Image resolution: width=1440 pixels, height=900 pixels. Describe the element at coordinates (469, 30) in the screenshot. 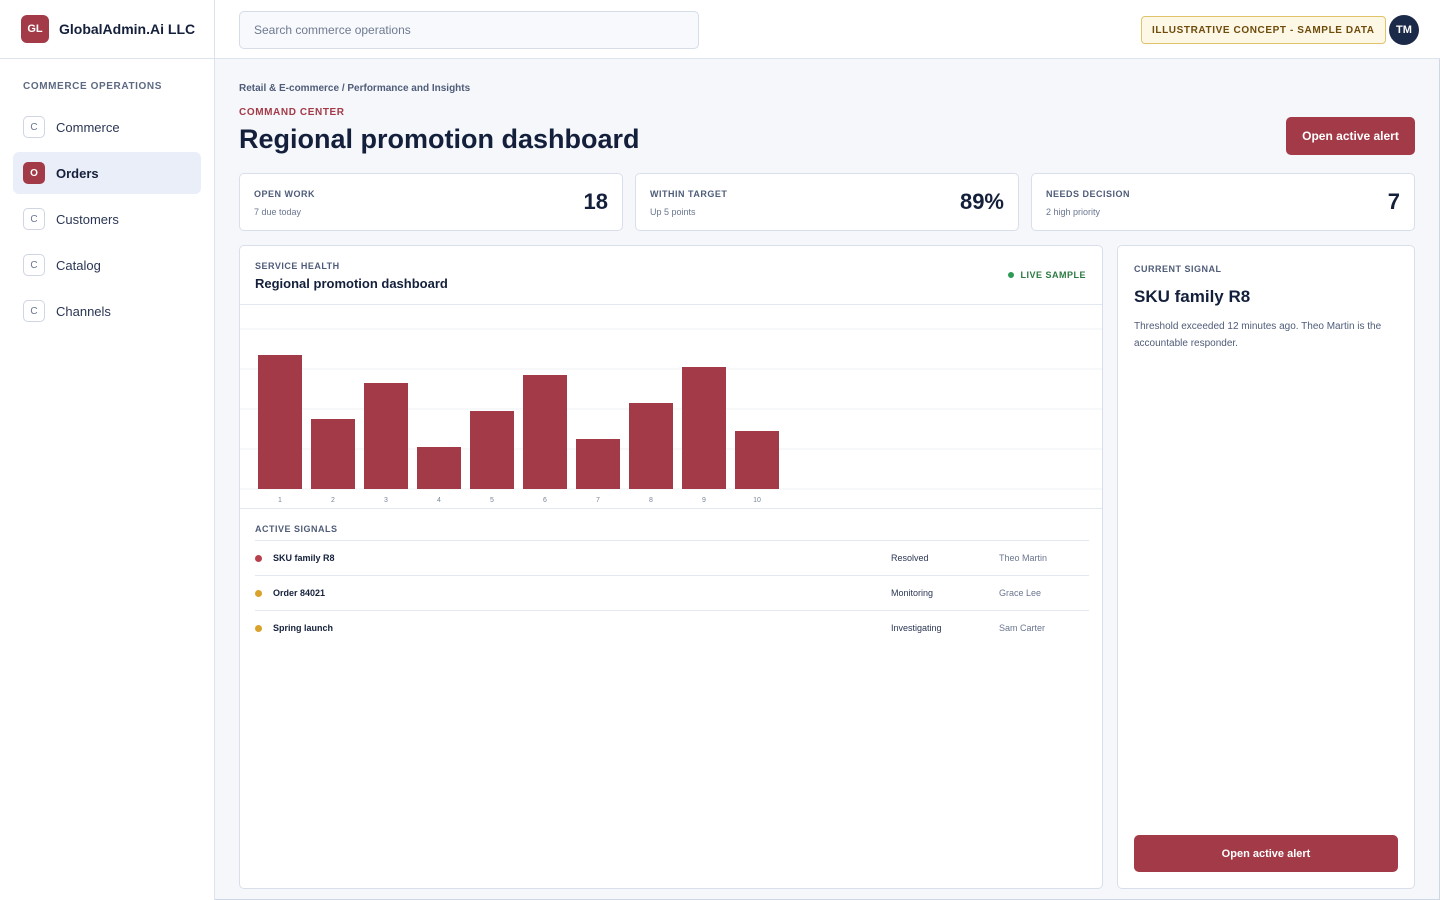

I see `search-input` at that location.